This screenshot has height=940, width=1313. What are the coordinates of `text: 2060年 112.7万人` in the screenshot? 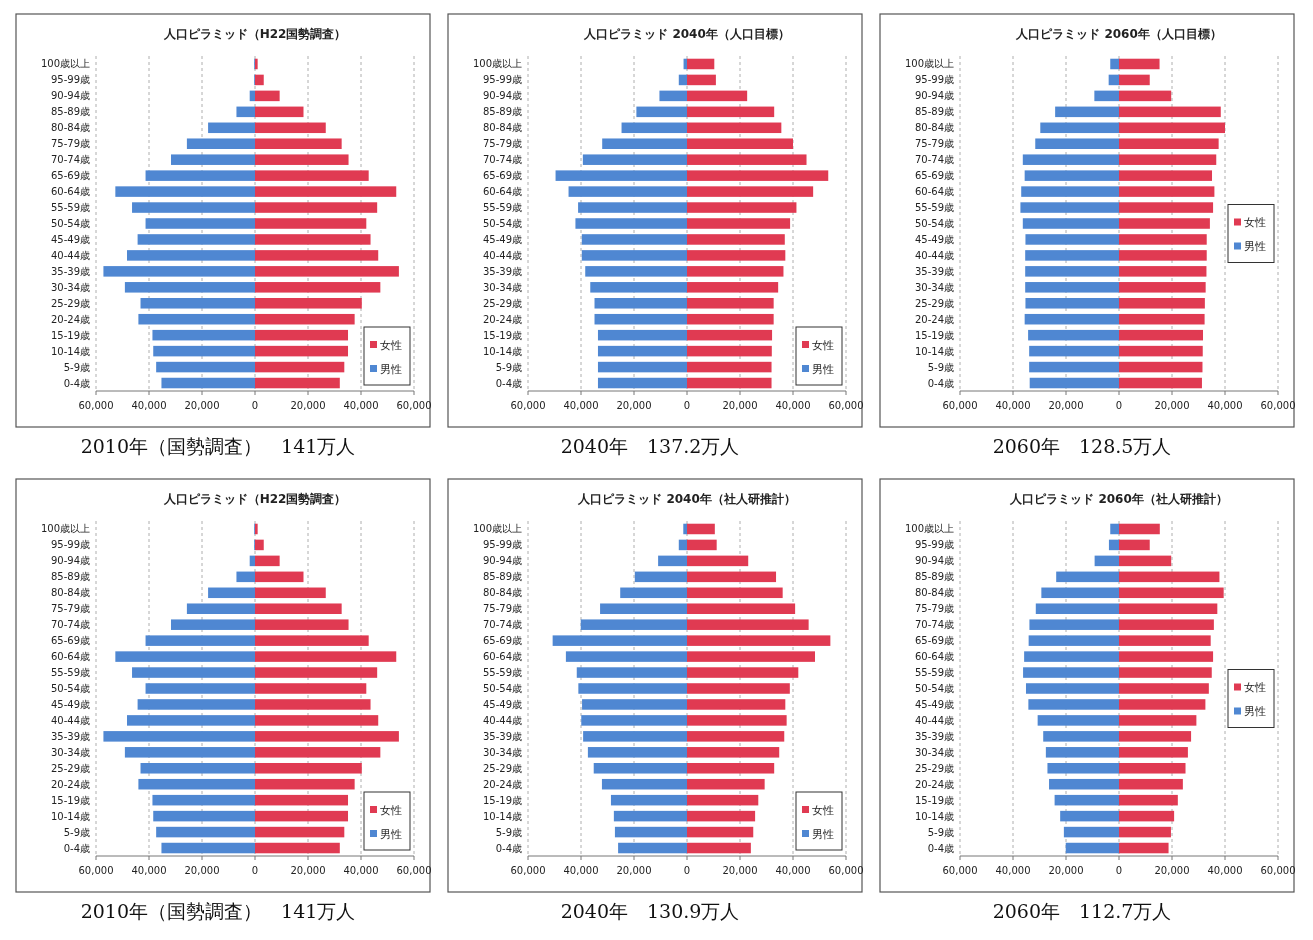 It's located at (1082, 911).